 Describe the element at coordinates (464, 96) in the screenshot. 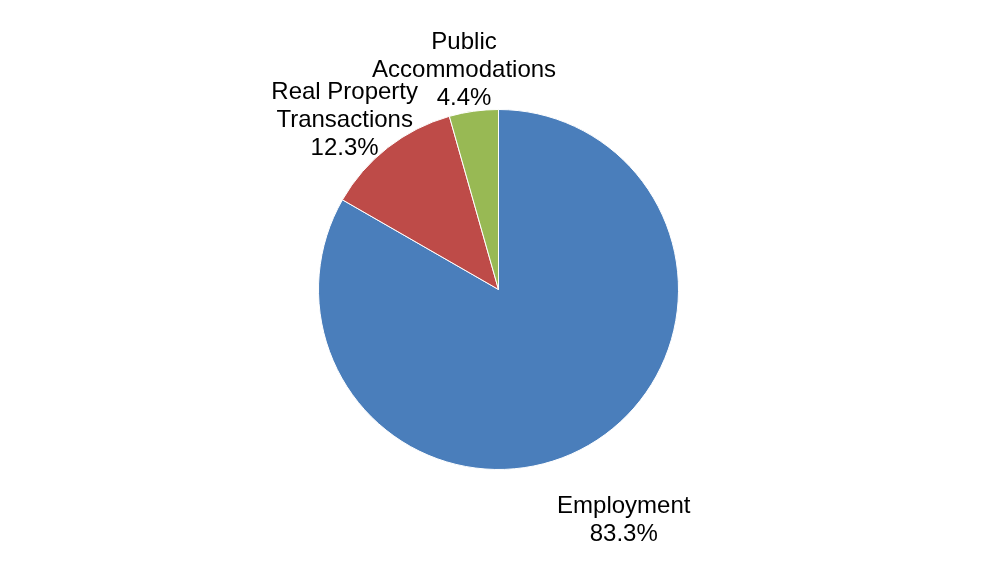

I see `data-label: 4.4%` at that location.